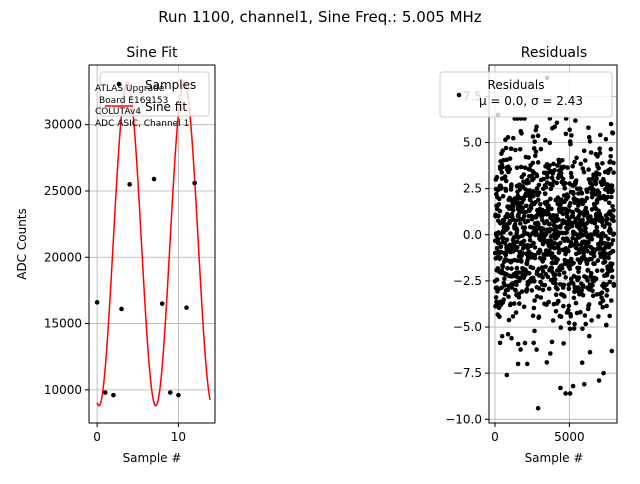  I want to click on annotation-line-2: Board E169153, so click(133, 101).